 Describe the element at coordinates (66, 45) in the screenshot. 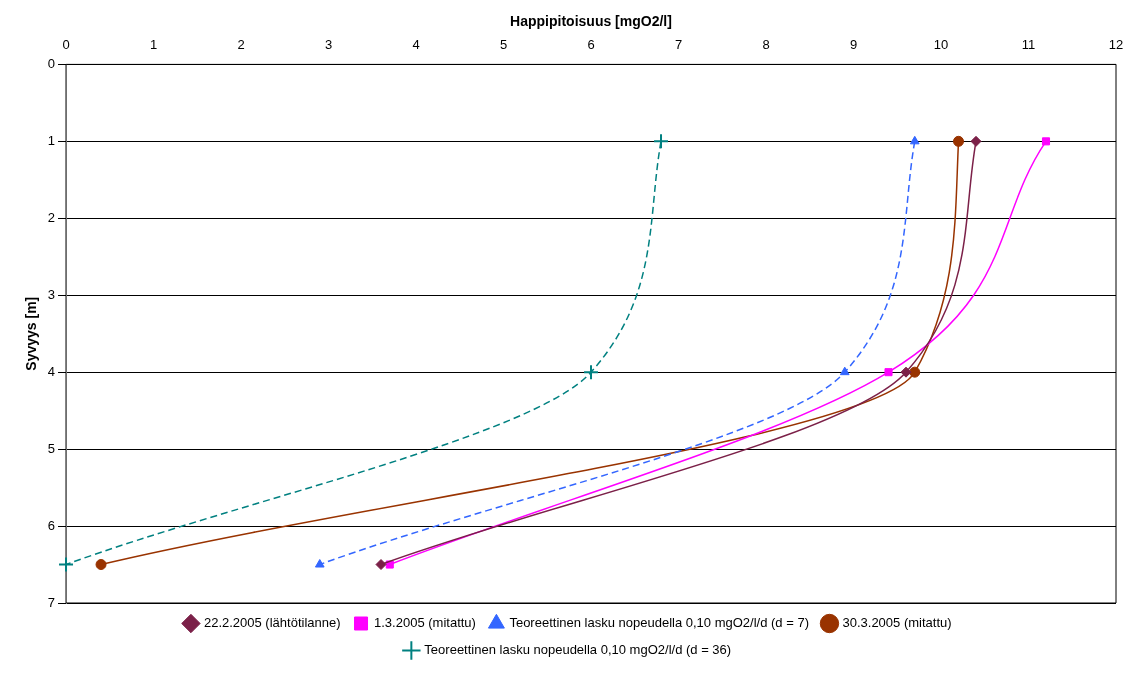

I see `x-tick-label: 0` at that location.